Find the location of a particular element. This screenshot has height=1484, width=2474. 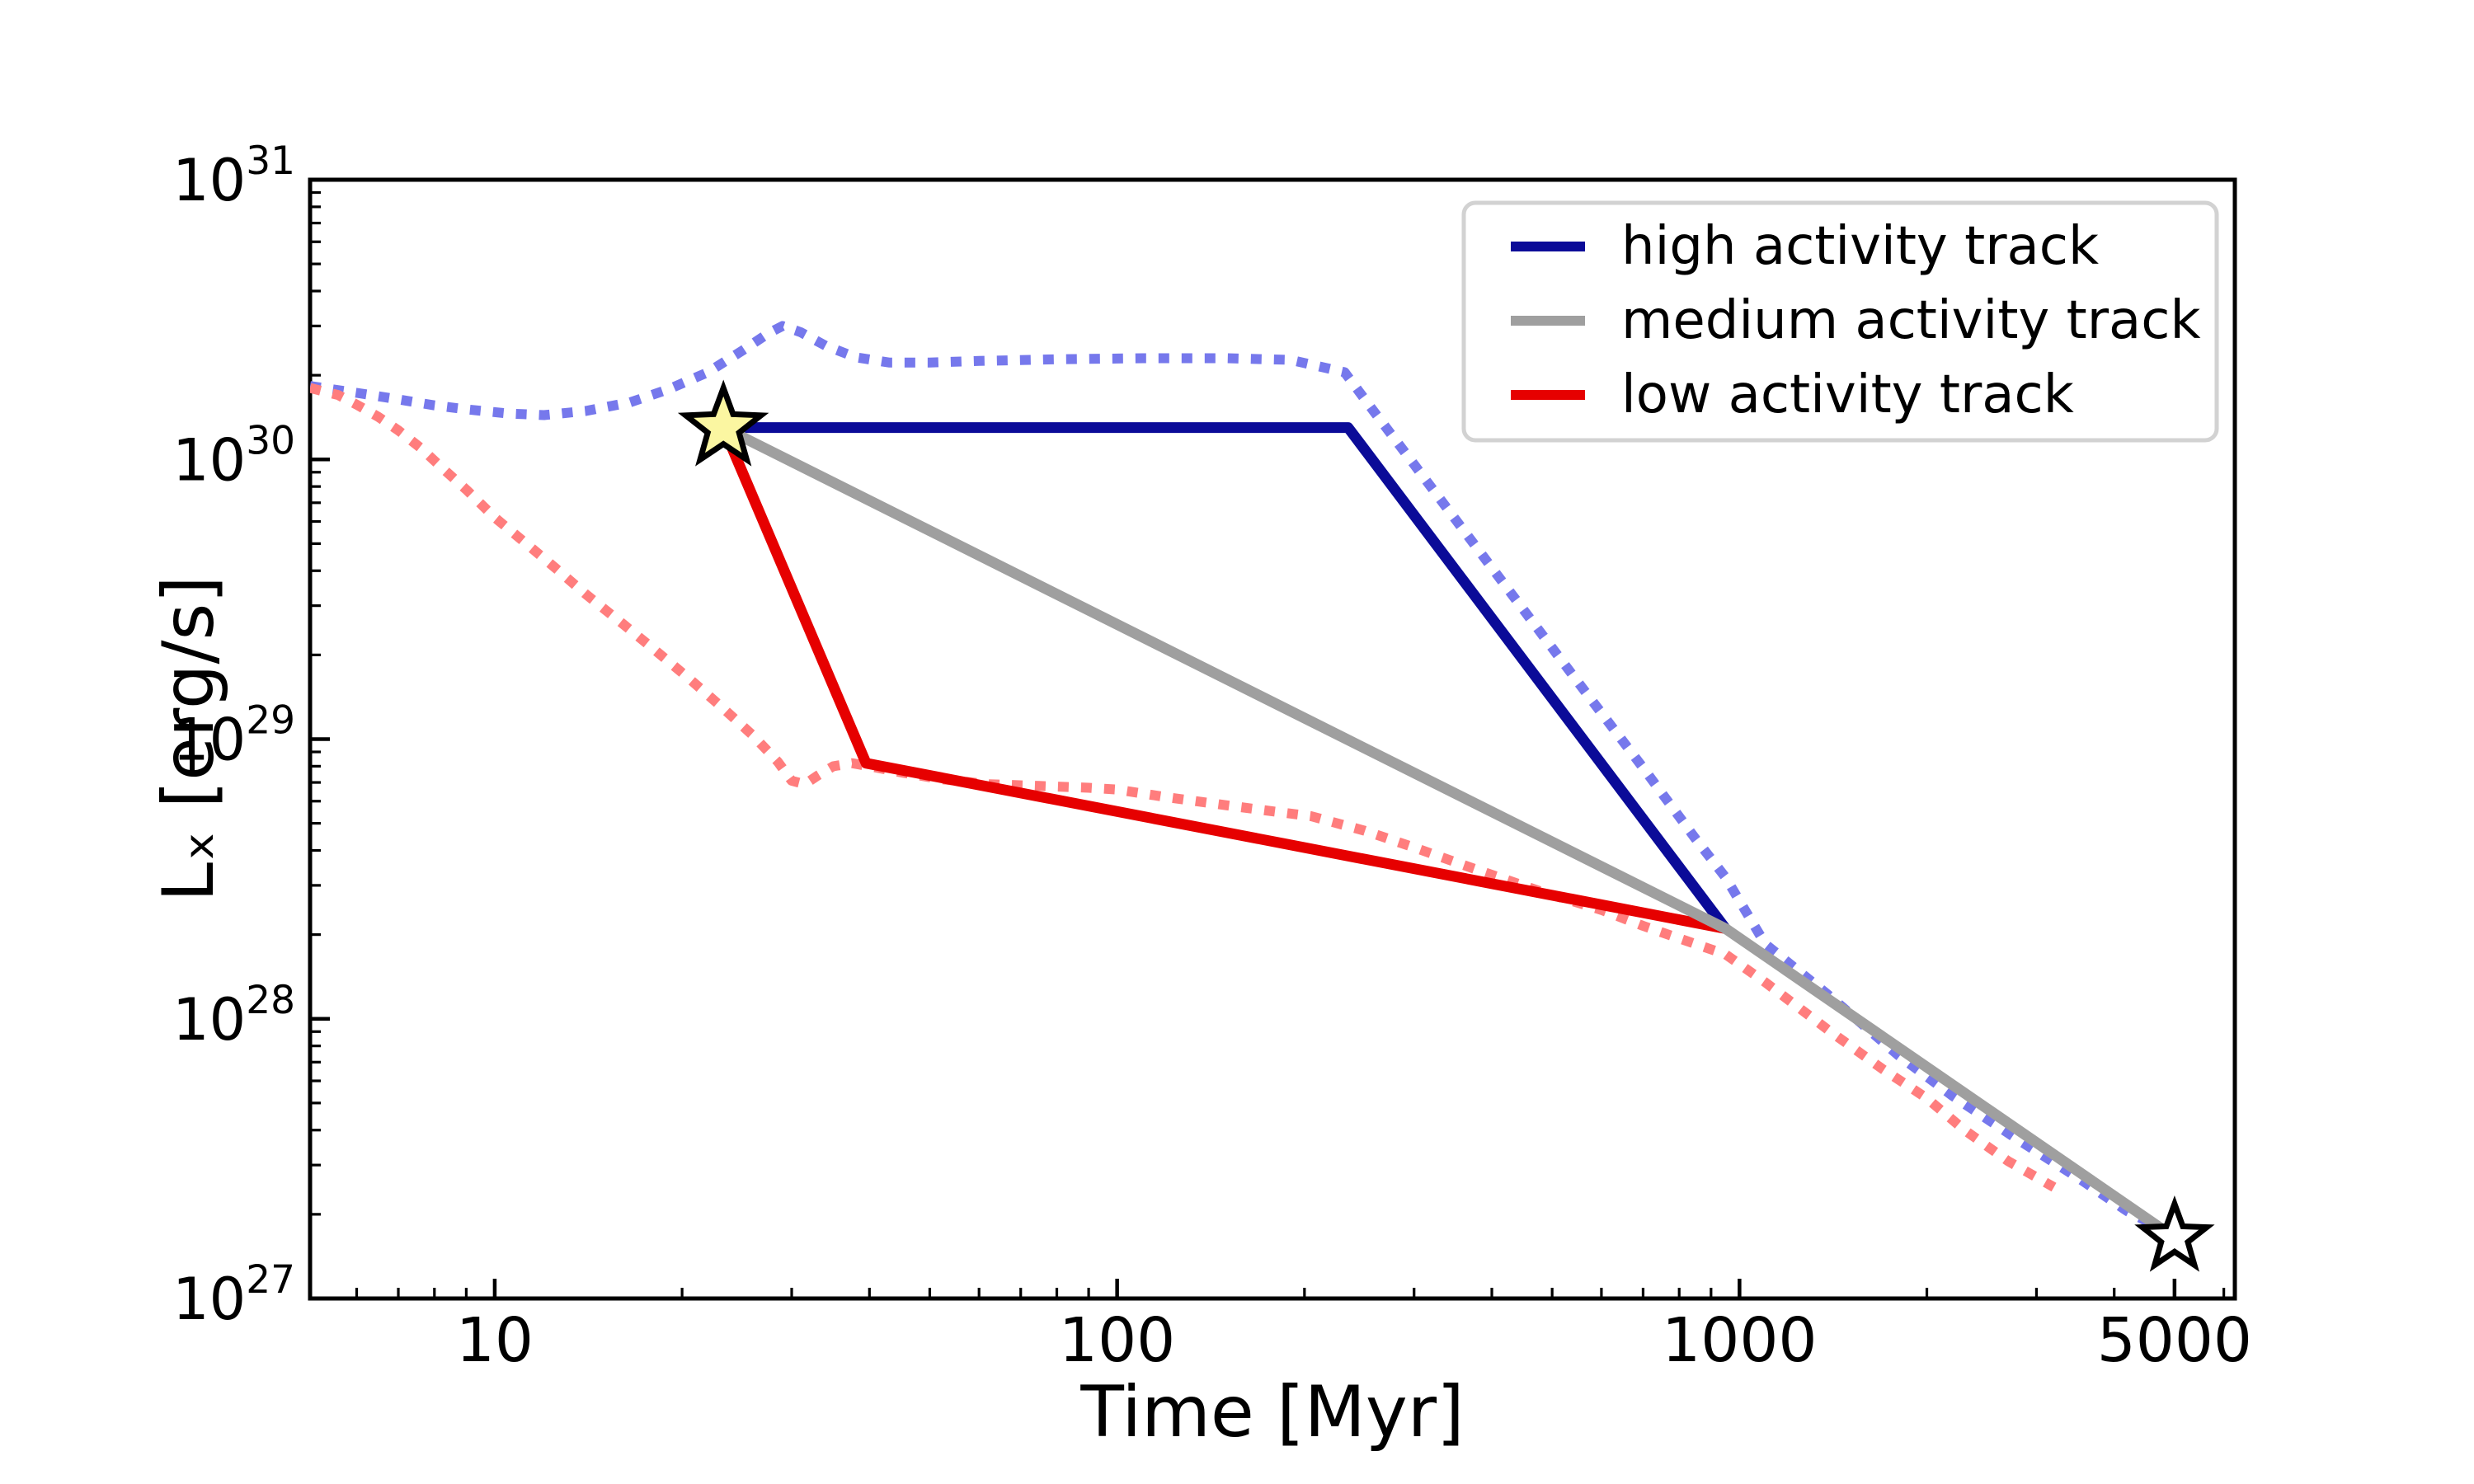

legend-label-low-activity: low activity track is located at coordinates (1847, 394).